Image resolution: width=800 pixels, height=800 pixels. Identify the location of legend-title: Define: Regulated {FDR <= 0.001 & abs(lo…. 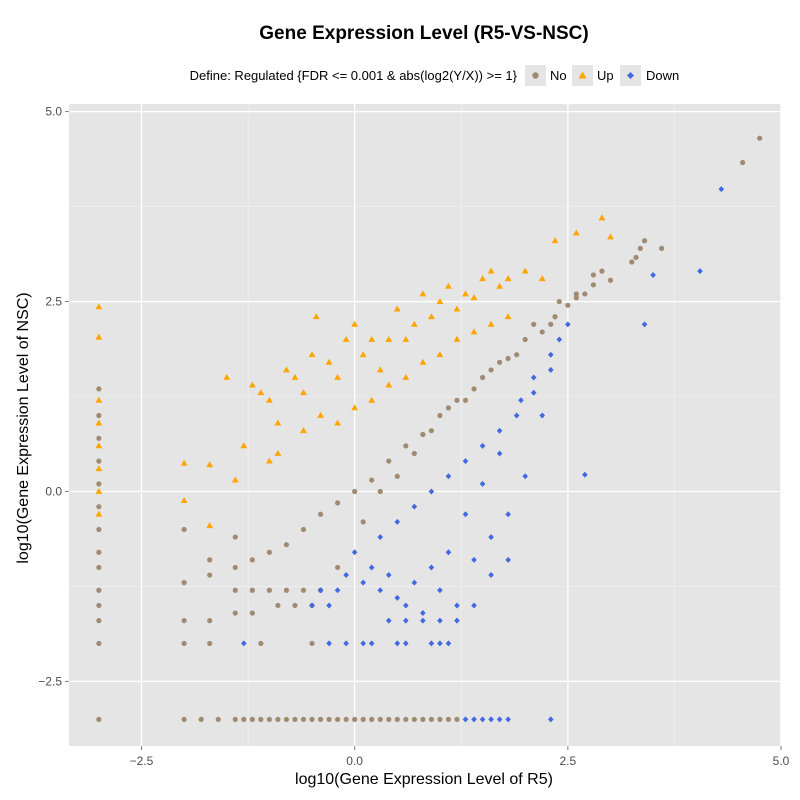
(354, 75).